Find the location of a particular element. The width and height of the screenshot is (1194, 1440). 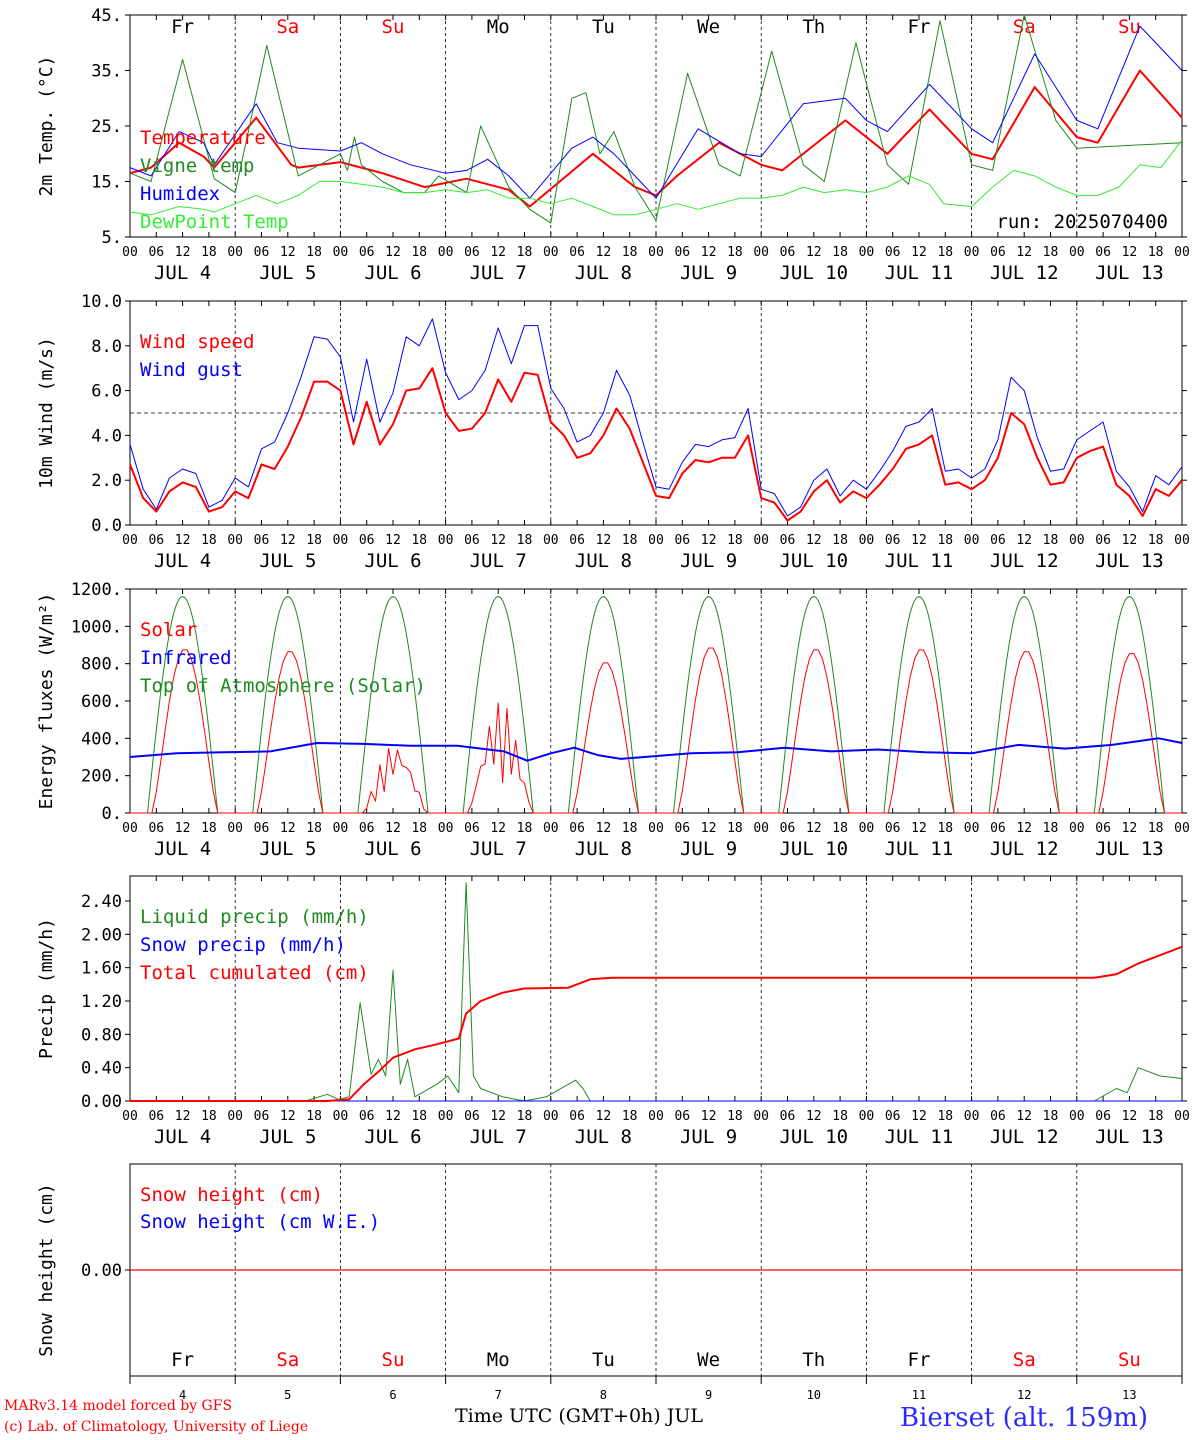

panel-3-date-label: JUL 5 is located at coordinates (287, 1137).